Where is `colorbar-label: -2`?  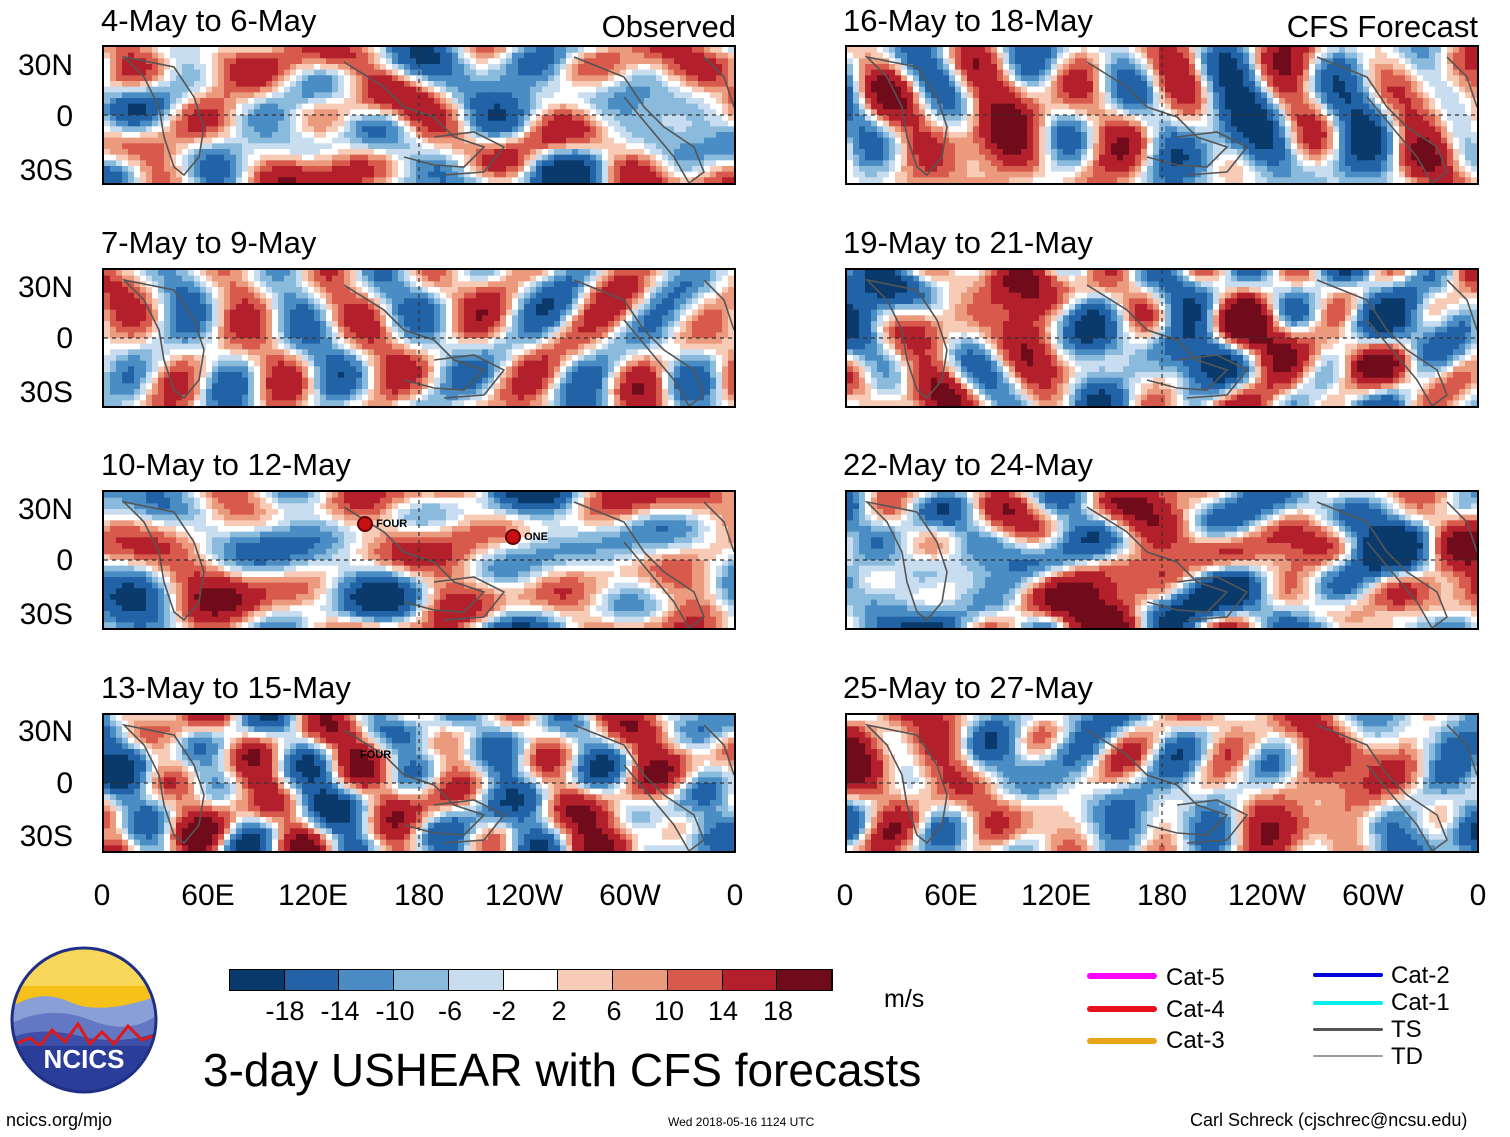 colorbar-label: -2 is located at coordinates (504, 1011).